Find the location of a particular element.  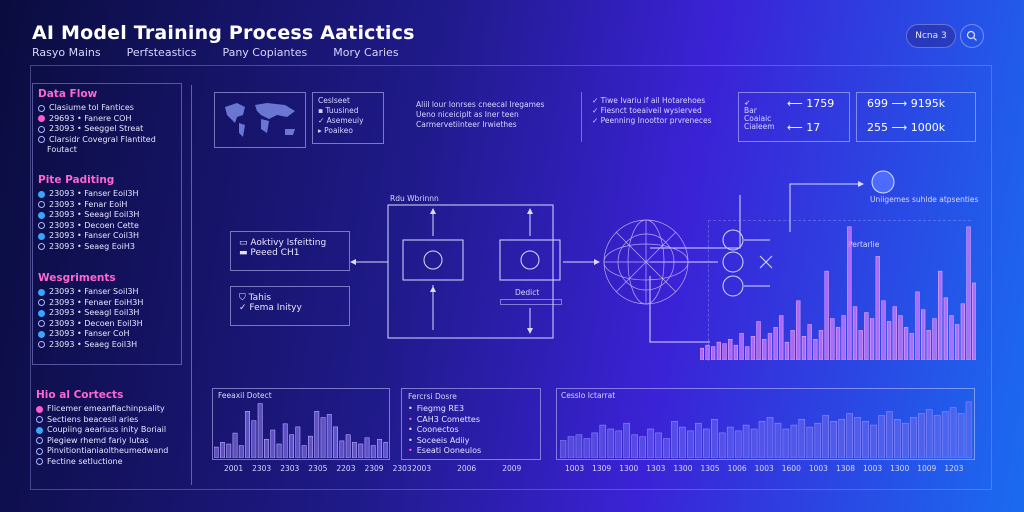

chart-label: Pertarlie is located at coordinates (864, 244).